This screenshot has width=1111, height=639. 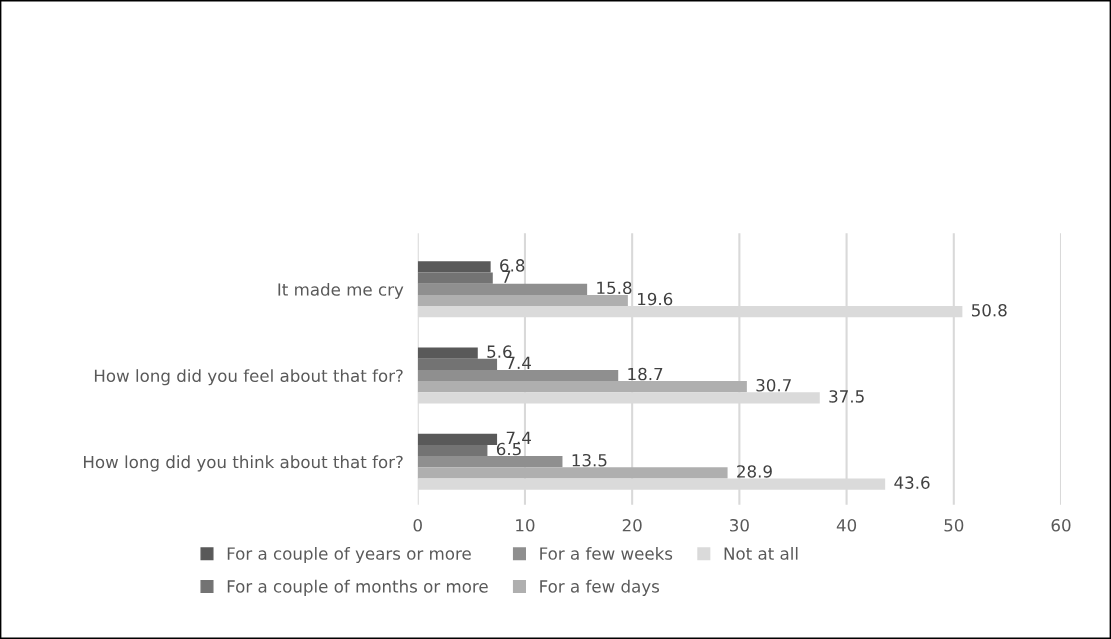 What do you see at coordinates (525, 525) in the screenshot?
I see `x-tick-label: 10` at bounding box center [525, 525].